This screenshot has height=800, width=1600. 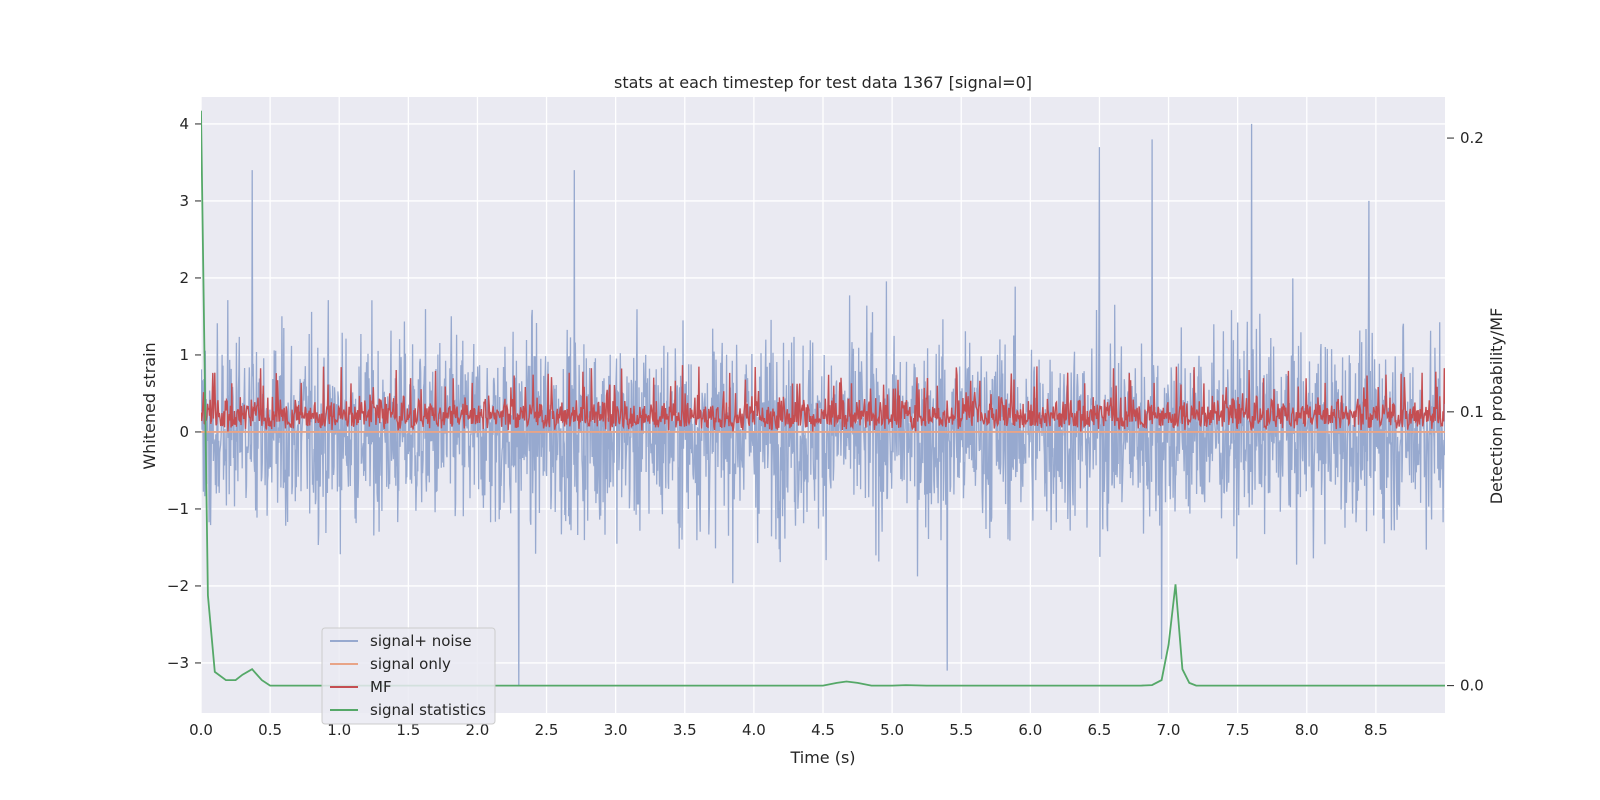 I want to click on y2-axis-label: Detection probability/MF, so click(x=1496, y=406).